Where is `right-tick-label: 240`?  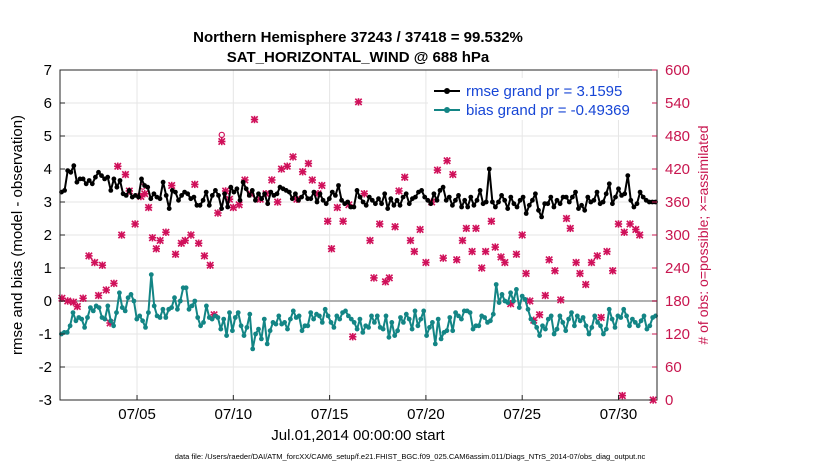 right-tick-label: 240 is located at coordinates (677, 268).